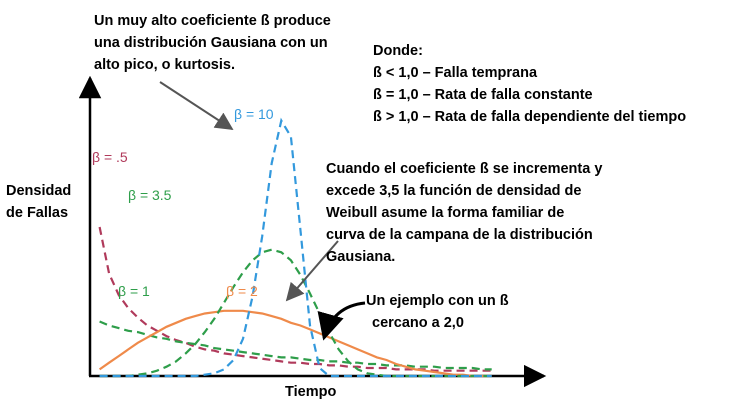 The image size is (730, 407). I want to click on legend-block-line: Donde:, so click(398, 51).